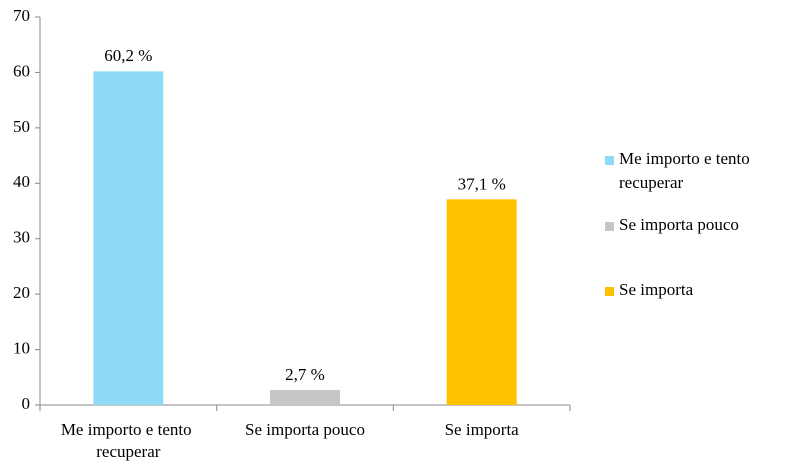  I want to click on x-tick-label: Se importa pouco, so click(305, 429).